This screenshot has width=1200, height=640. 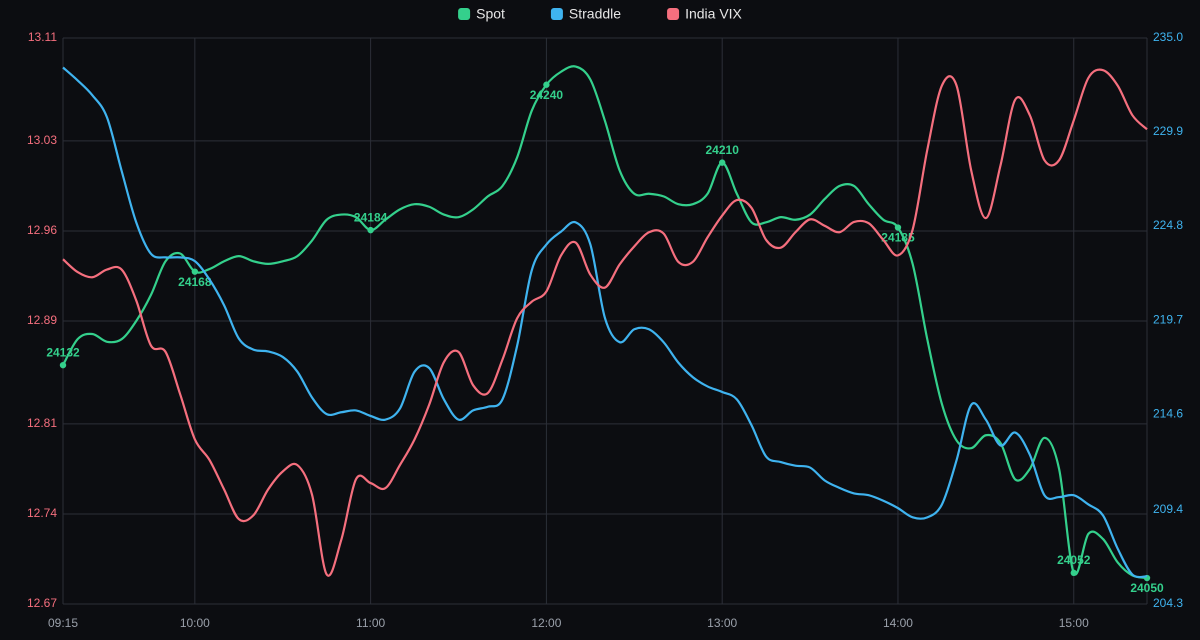 What do you see at coordinates (1168, 509) in the screenshot?
I see `y2-tick-label: 209.4` at bounding box center [1168, 509].